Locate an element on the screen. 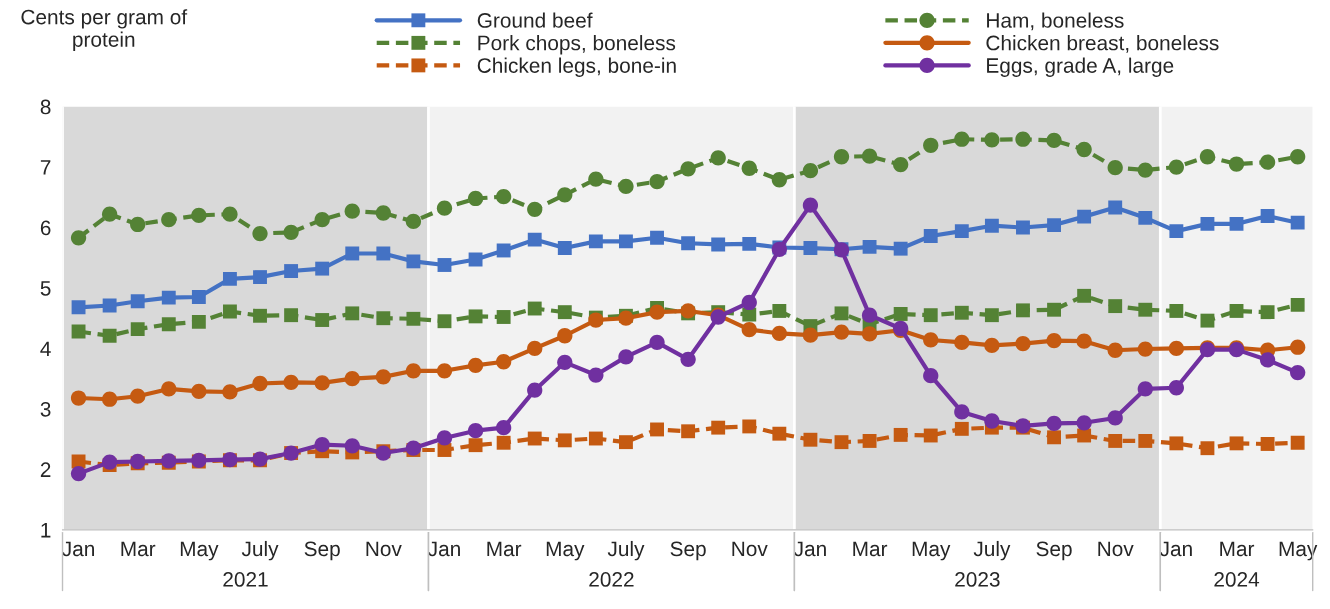 The image size is (1330, 609). x-tick-label: May is located at coordinates (565, 551).